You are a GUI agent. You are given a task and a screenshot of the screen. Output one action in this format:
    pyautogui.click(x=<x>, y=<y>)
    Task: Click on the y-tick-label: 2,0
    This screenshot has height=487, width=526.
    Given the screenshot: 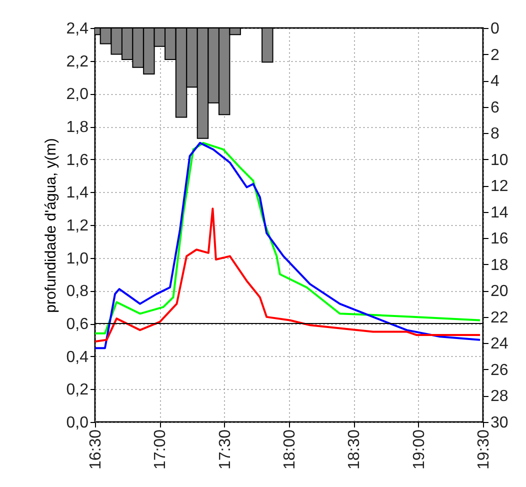 What is the action you would take?
    pyautogui.click(x=77, y=95)
    